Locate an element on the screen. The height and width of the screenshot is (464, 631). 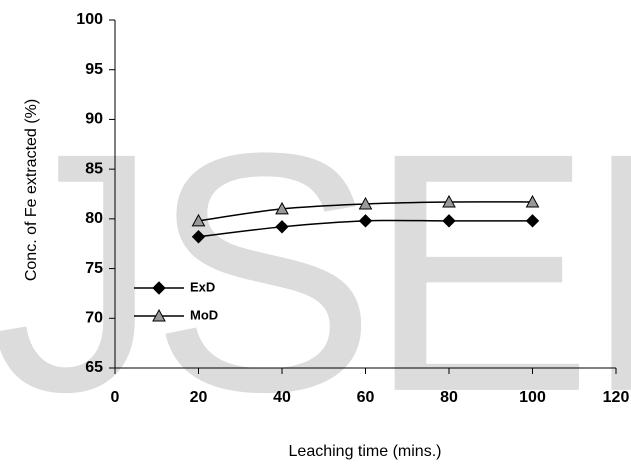
legend-label: MoD is located at coordinates (204, 314).